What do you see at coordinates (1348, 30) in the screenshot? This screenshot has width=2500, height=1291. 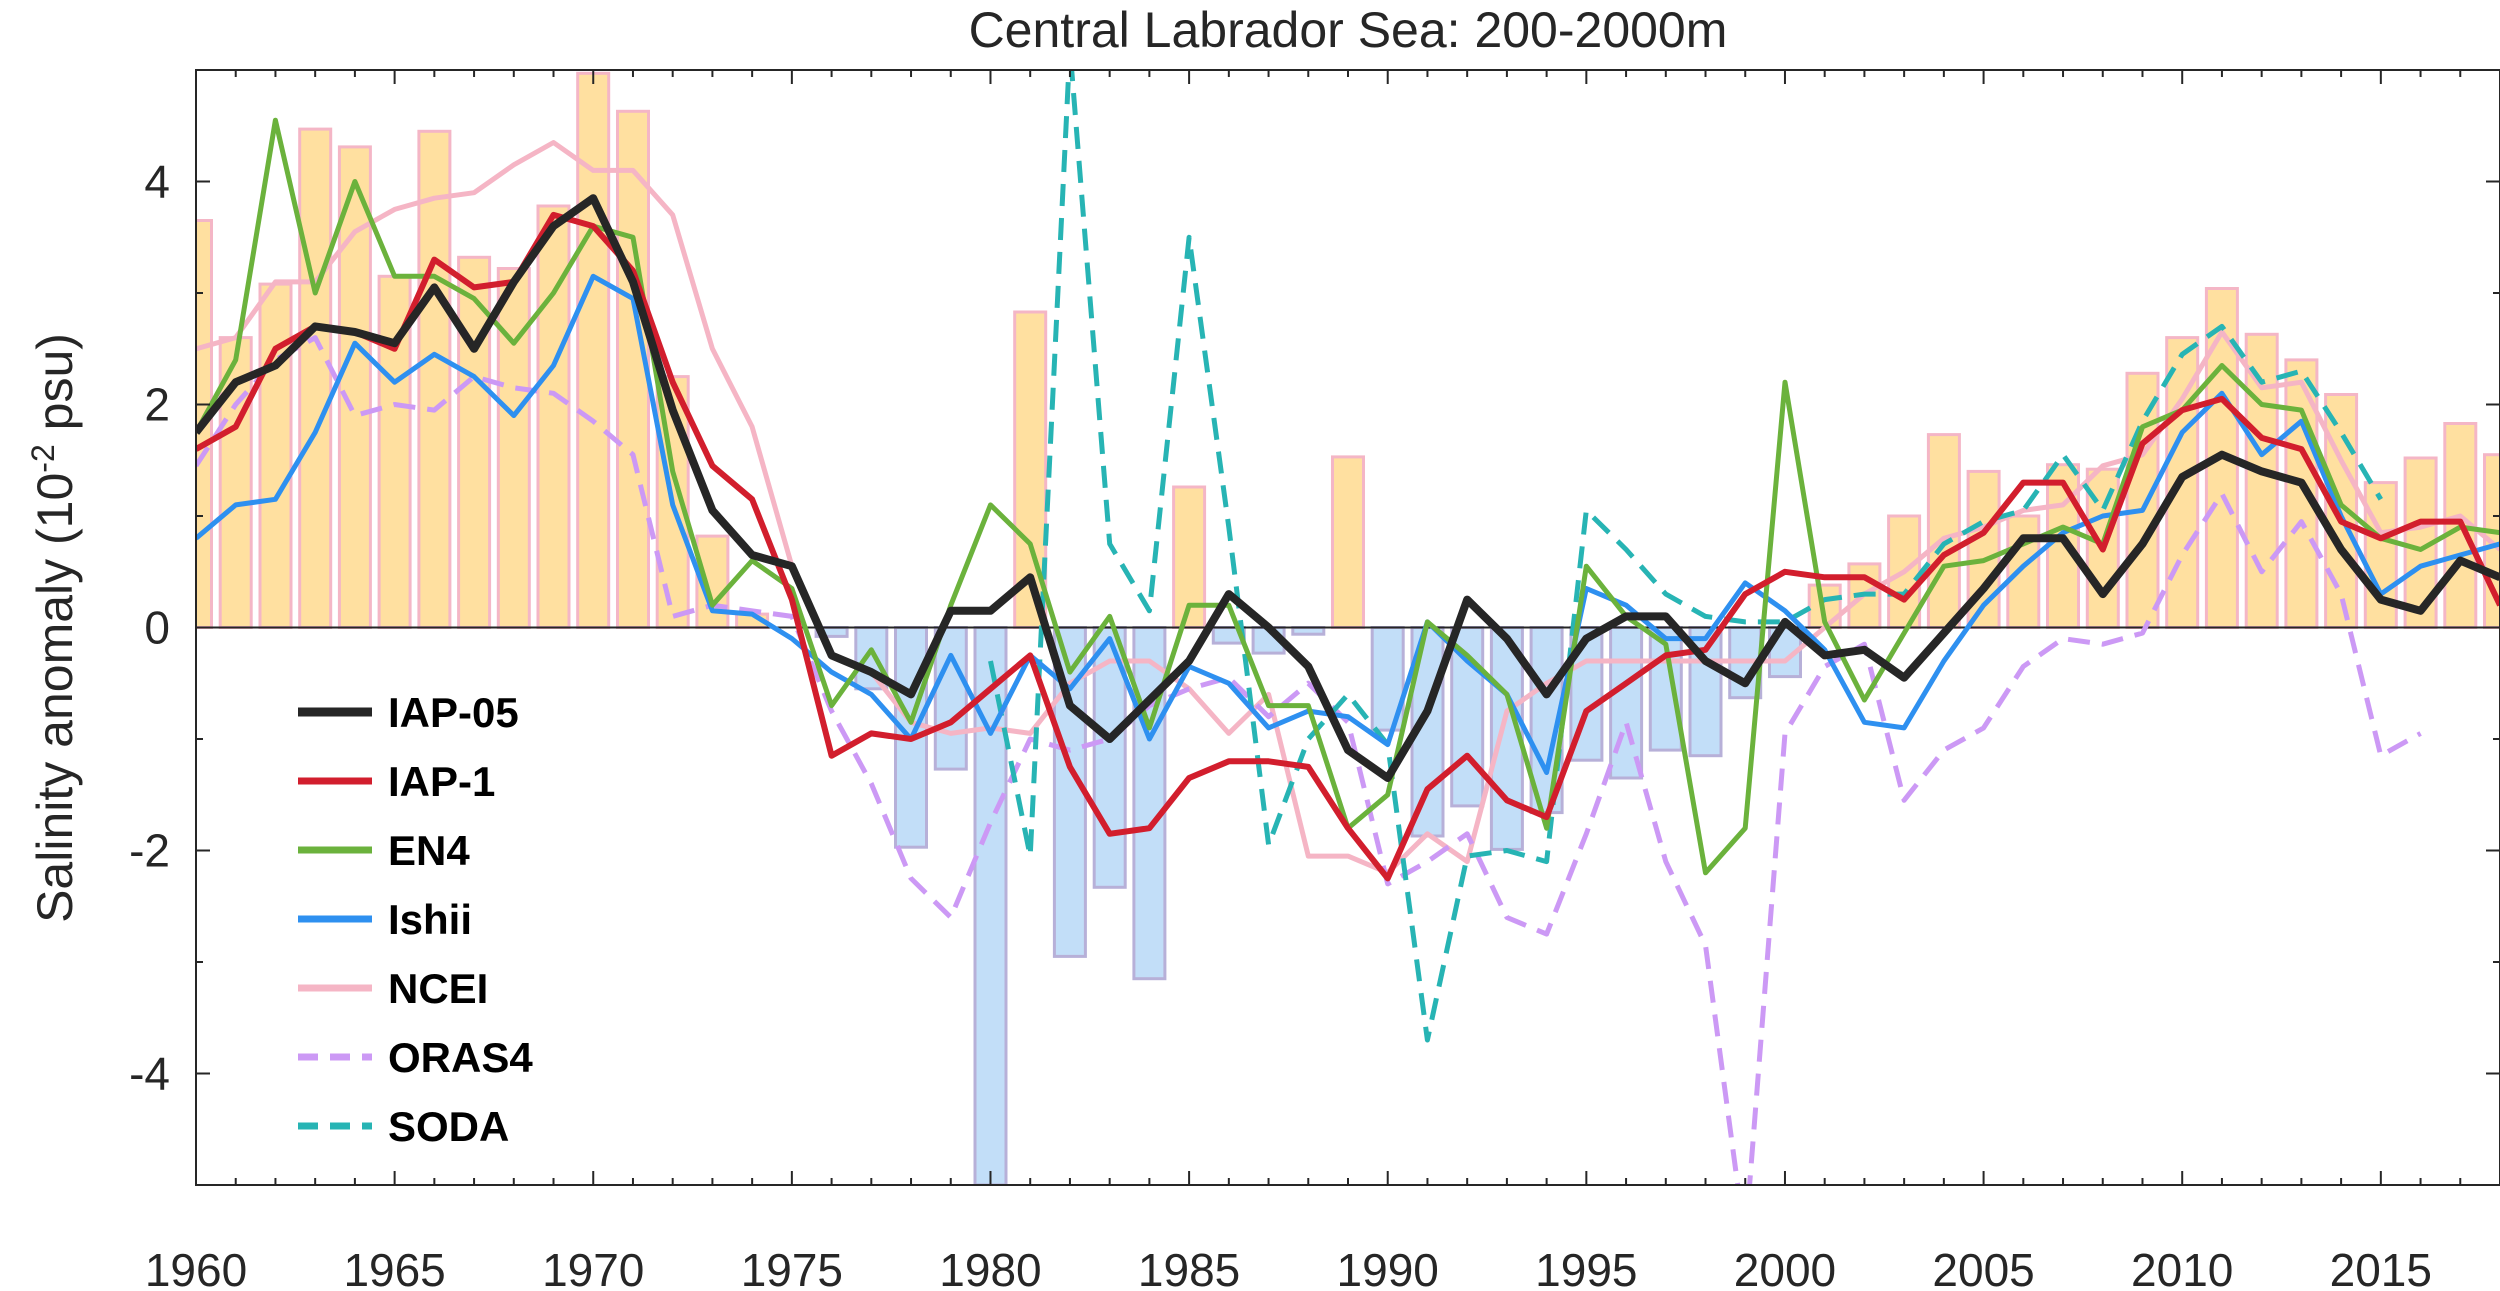 I see `chart-title: Central Labrador Sea: 200-2000m` at bounding box center [1348, 30].